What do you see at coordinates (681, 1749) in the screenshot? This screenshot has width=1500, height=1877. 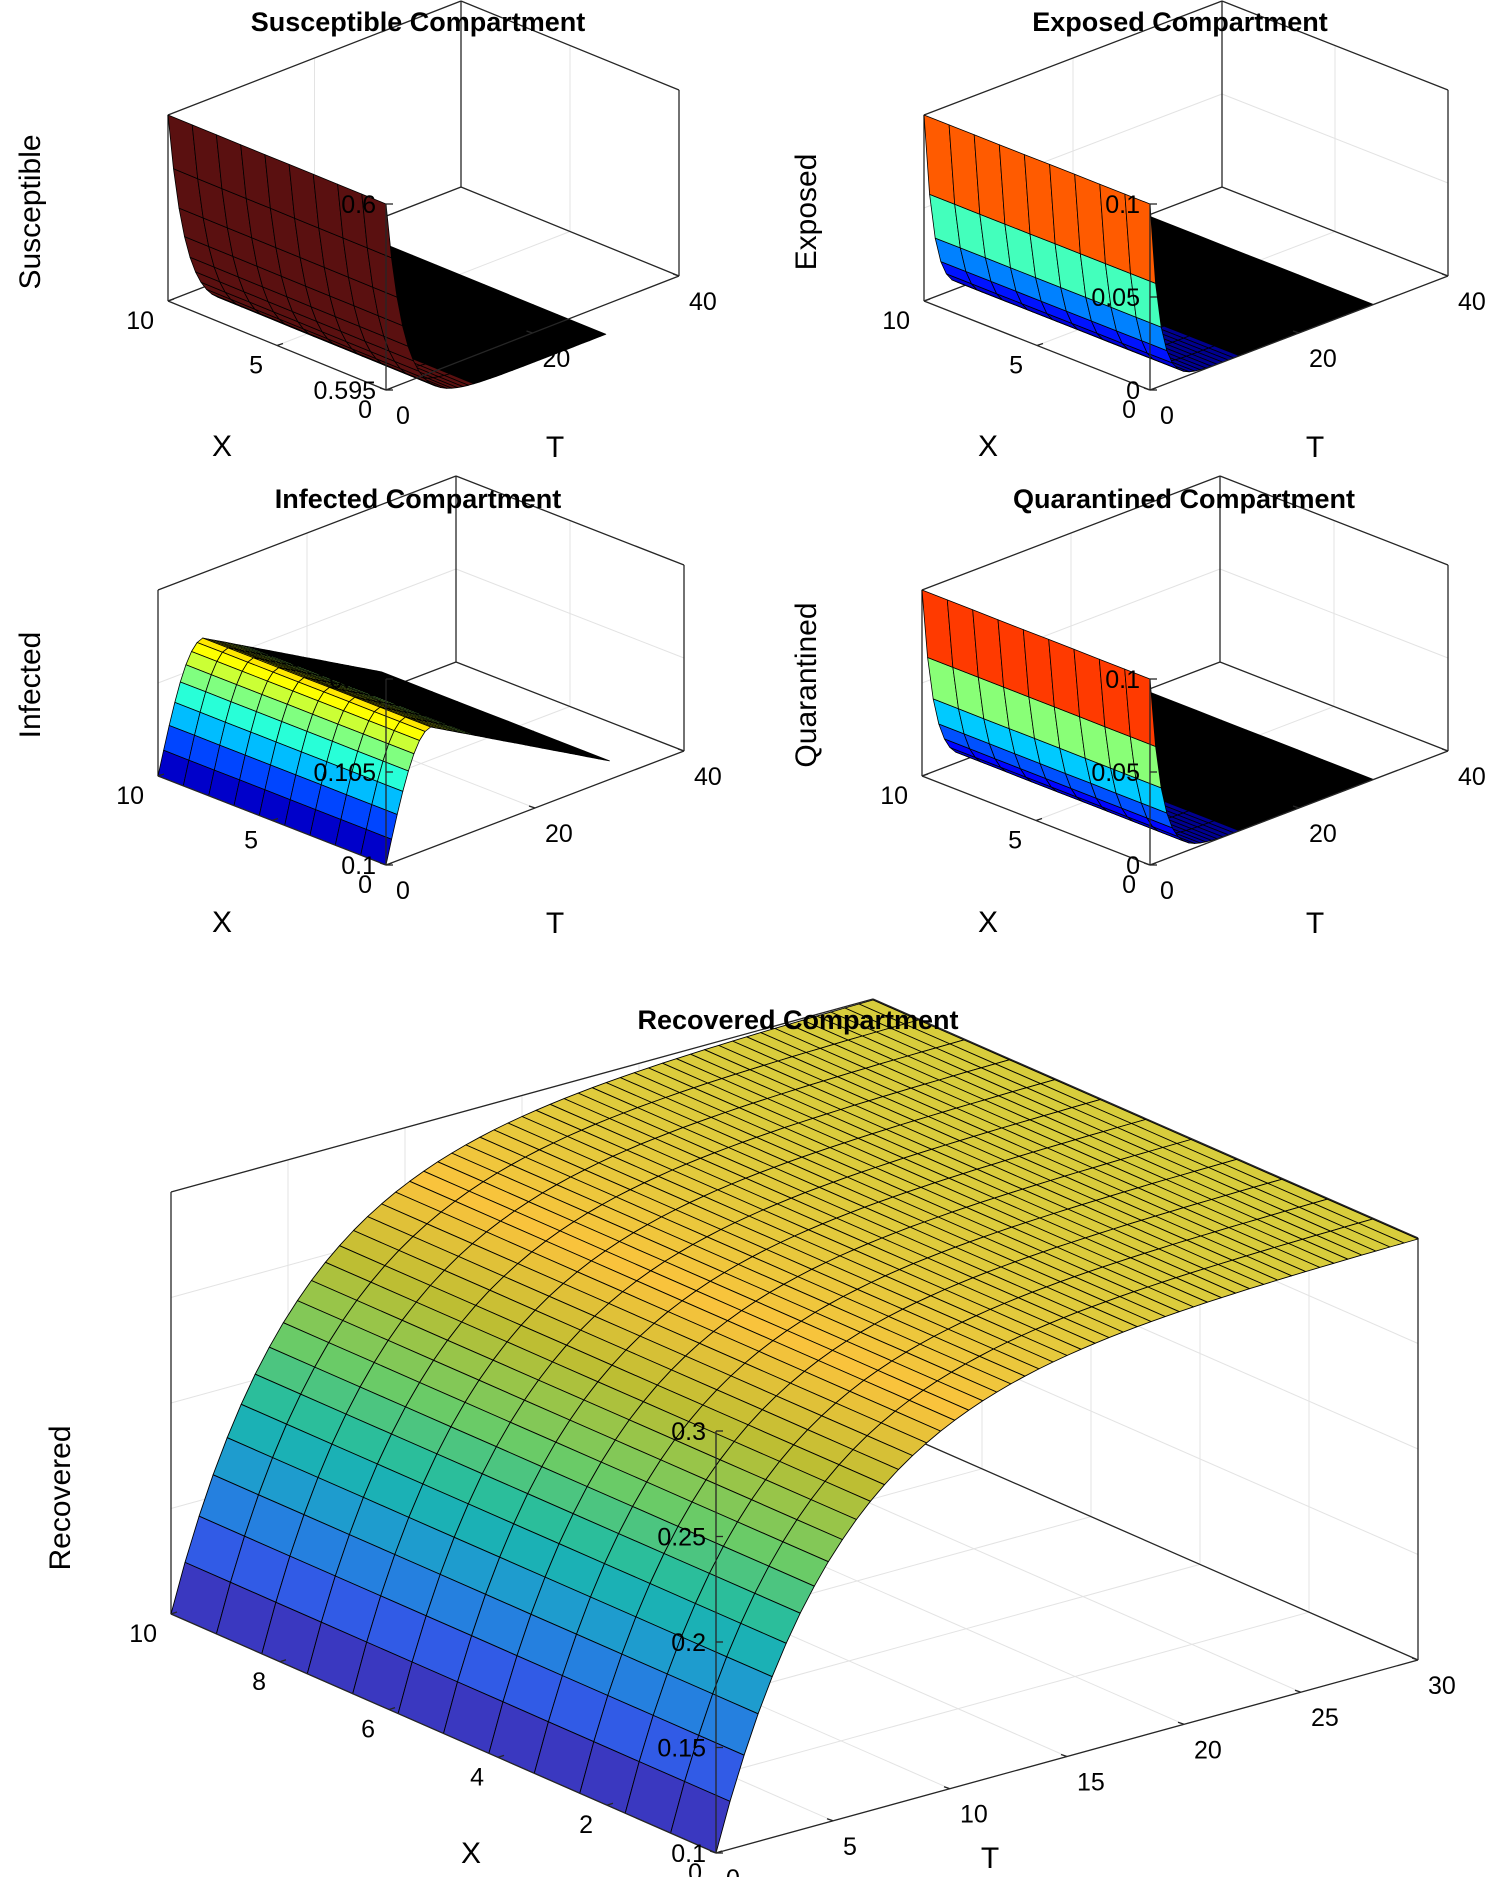 I see `z-tick-label: 0.15` at bounding box center [681, 1749].